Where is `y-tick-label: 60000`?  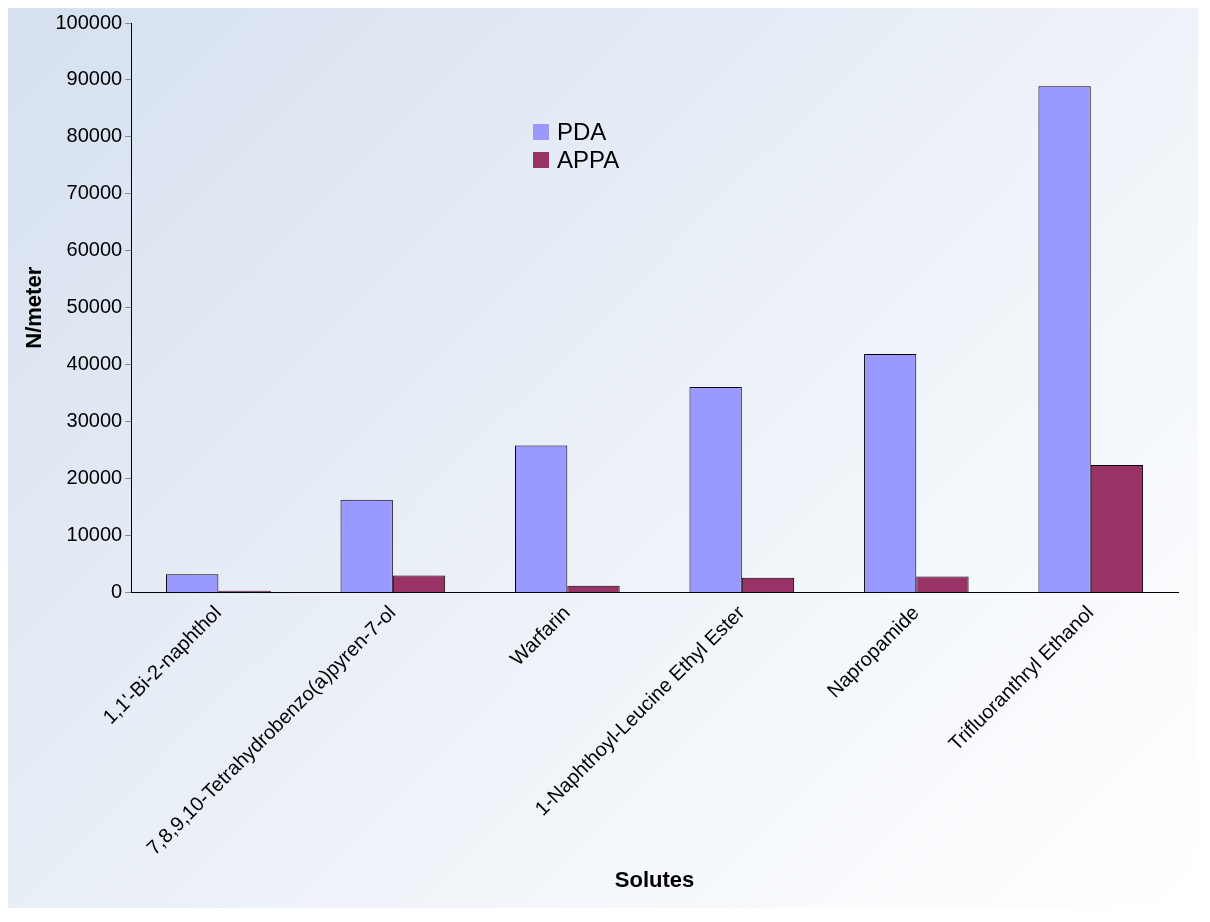 y-tick-label: 60000 is located at coordinates (94, 249).